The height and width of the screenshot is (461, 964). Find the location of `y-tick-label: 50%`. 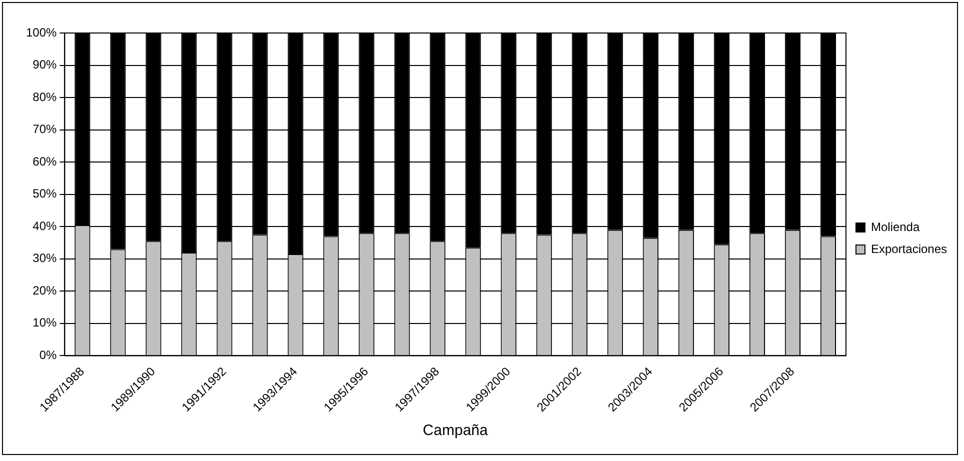

y-tick-label: 50% is located at coordinates (45, 193).